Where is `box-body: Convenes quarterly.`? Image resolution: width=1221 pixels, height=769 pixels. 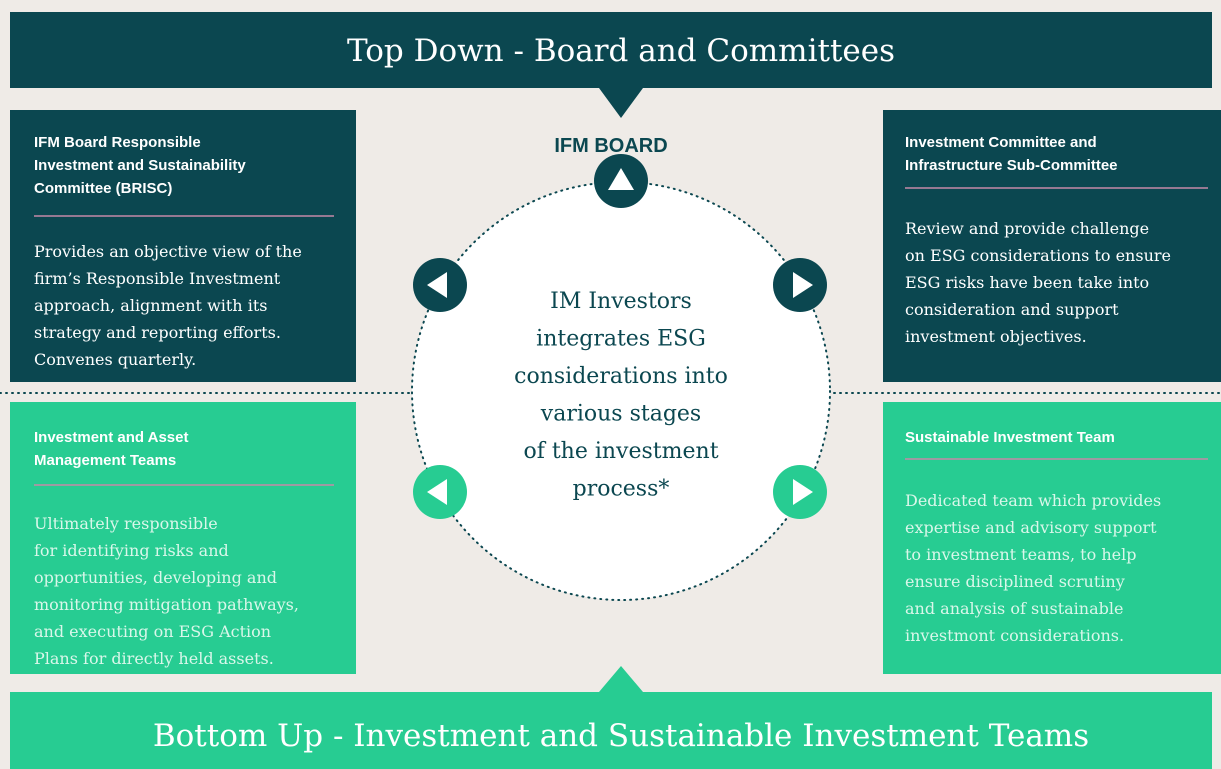 box-body: Convenes quarterly. is located at coordinates (115, 359).